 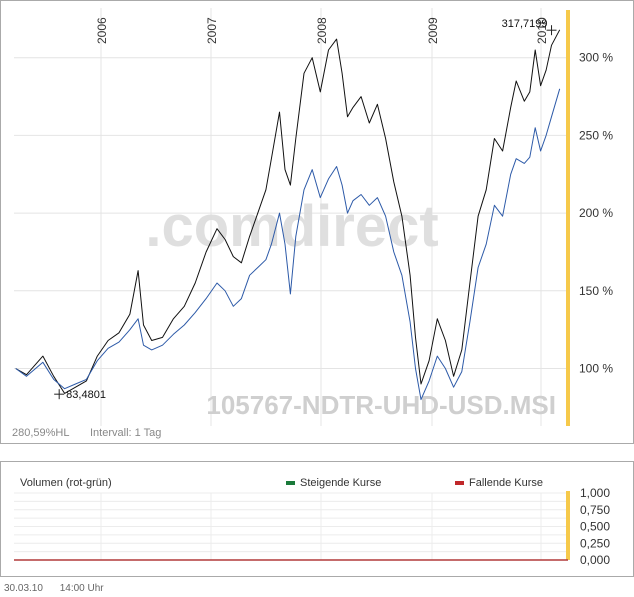 What do you see at coordinates (596, 213) in the screenshot?
I see `y-tick-label: 200 %` at bounding box center [596, 213].